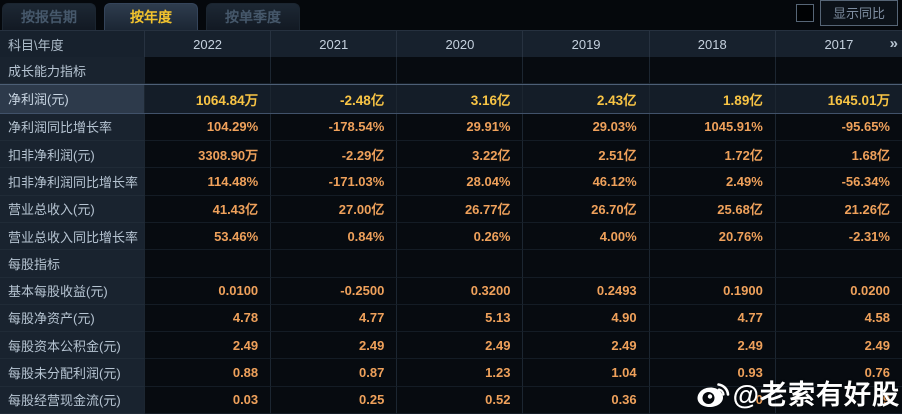 This screenshot has height=414, width=902. I want to click on table-row: 每股净资产(元) 4.78 4.77 5.13 4.90 4.77 4.58, so click(451, 318).